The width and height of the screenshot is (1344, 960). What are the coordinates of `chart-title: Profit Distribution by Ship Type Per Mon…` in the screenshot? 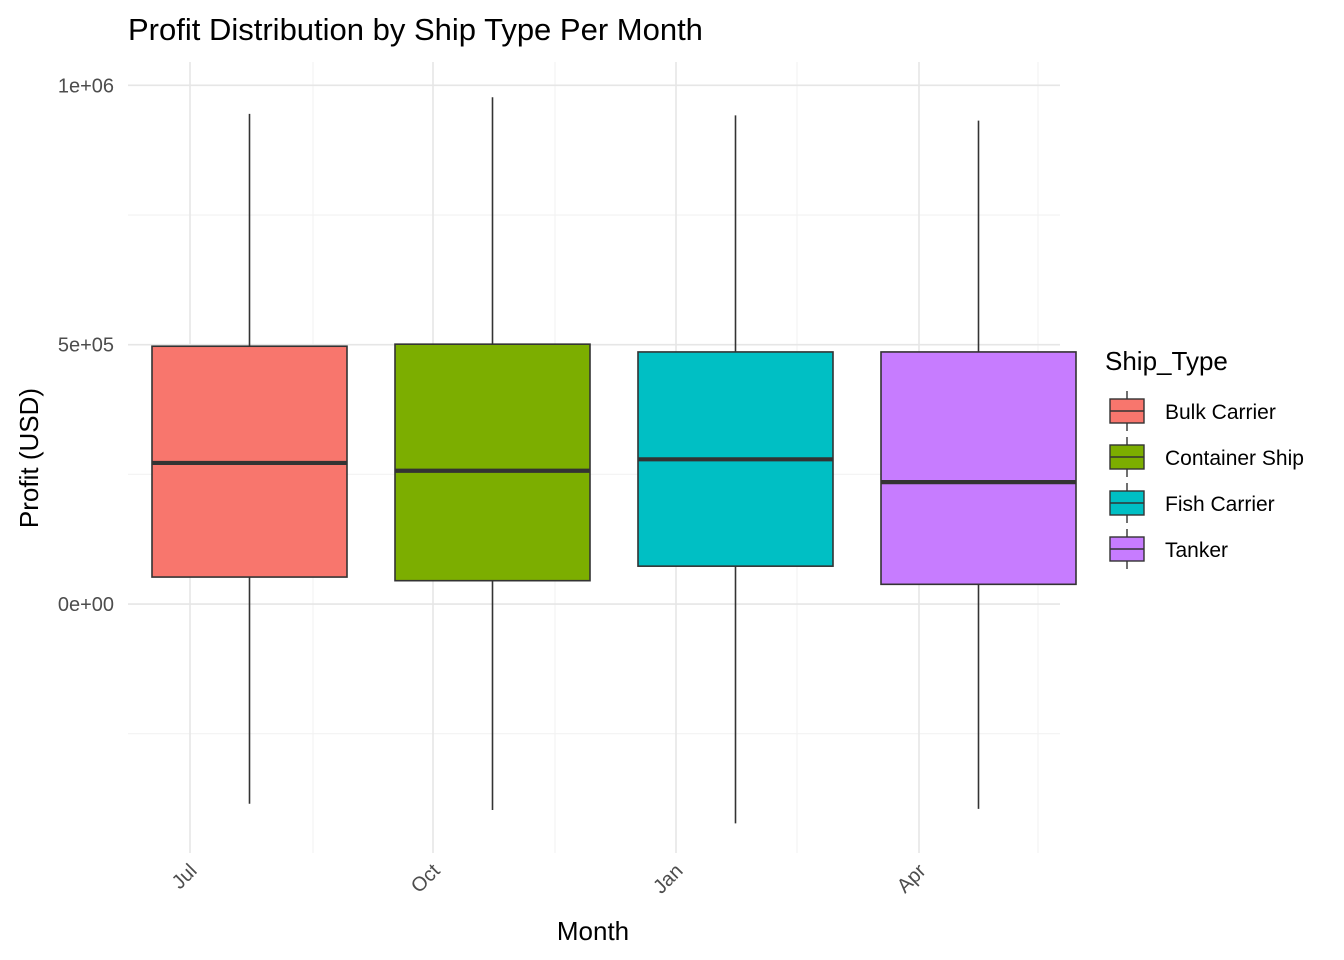 It's located at (415, 29).